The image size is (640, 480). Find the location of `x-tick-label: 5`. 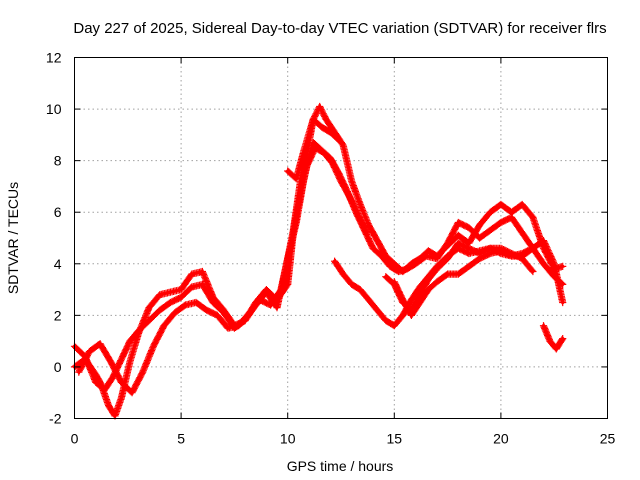

x-tick-label: 5 is located at coordinates (181, 439).